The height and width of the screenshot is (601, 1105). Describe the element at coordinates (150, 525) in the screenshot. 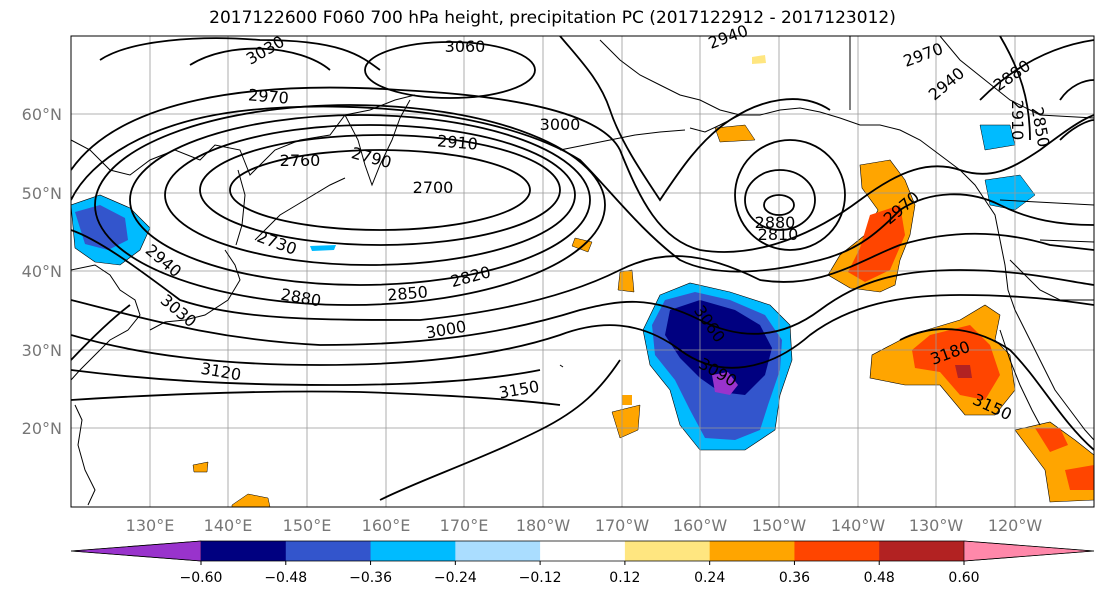

I see `lon-label: 130°E` at that location.